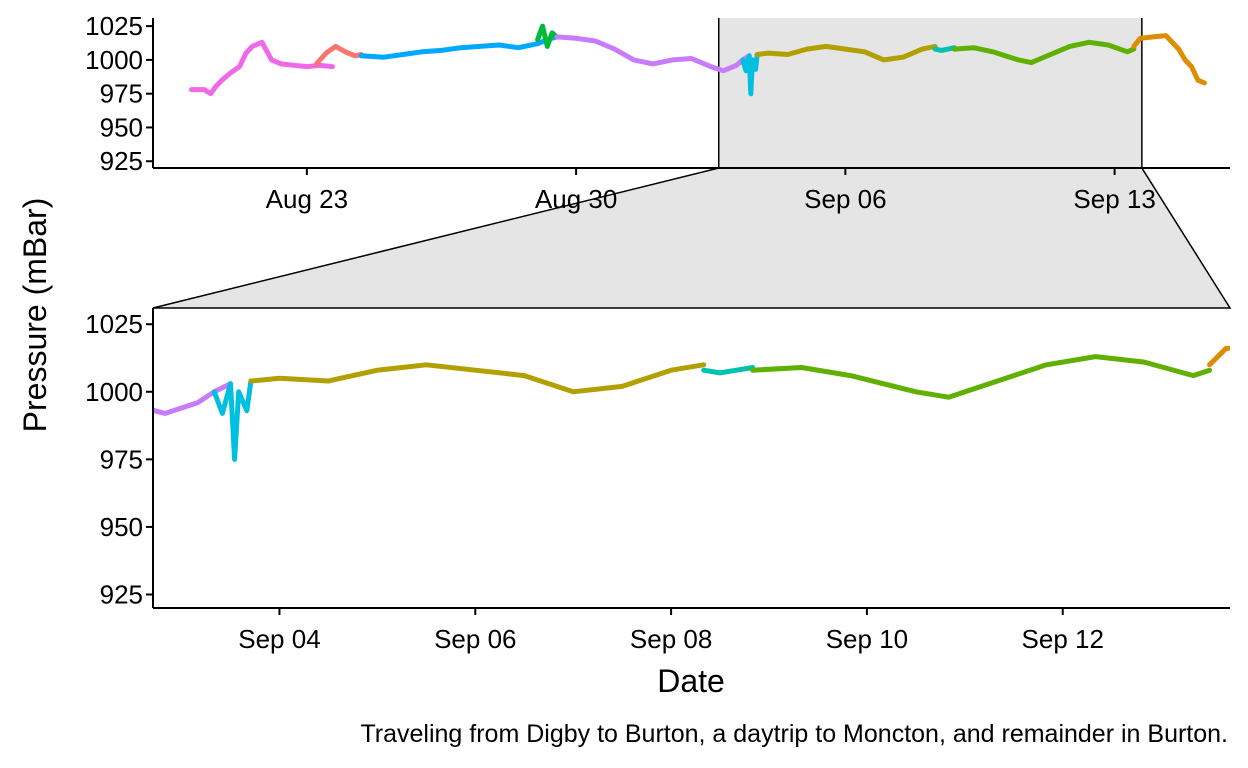 This screenshot has height=768, width=1248. I want to click on overview-x-tick-label: Sep 13, so click(1114, 199).